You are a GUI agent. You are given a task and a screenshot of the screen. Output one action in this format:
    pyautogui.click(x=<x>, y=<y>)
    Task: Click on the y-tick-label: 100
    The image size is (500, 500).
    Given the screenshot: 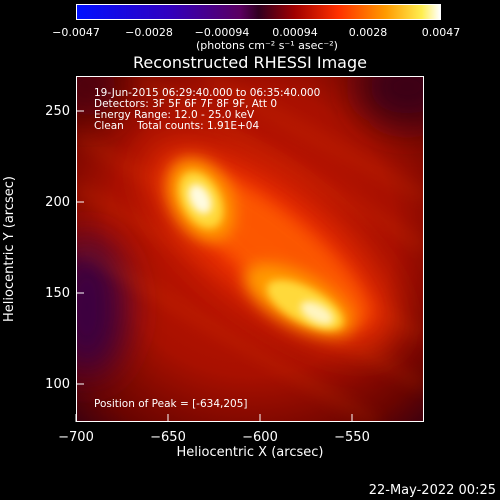 What is the action you would take?
    pyautogui.click(x=57, y=384)
    